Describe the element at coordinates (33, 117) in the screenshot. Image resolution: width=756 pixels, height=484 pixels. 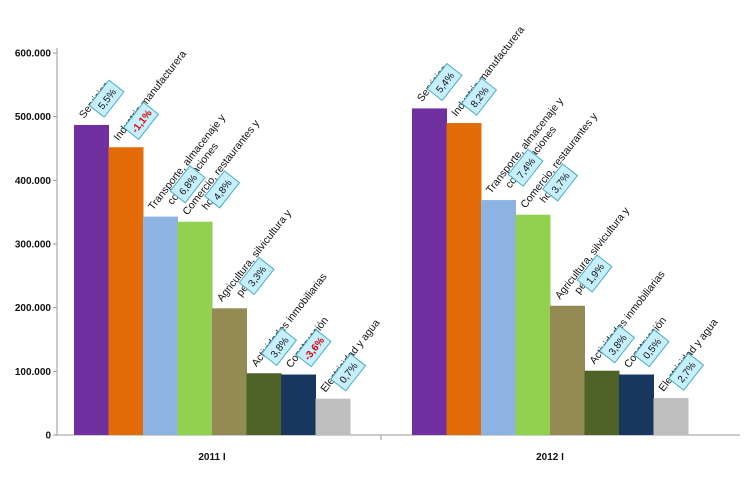
I see `y-tick-label: 500.000` at that location.